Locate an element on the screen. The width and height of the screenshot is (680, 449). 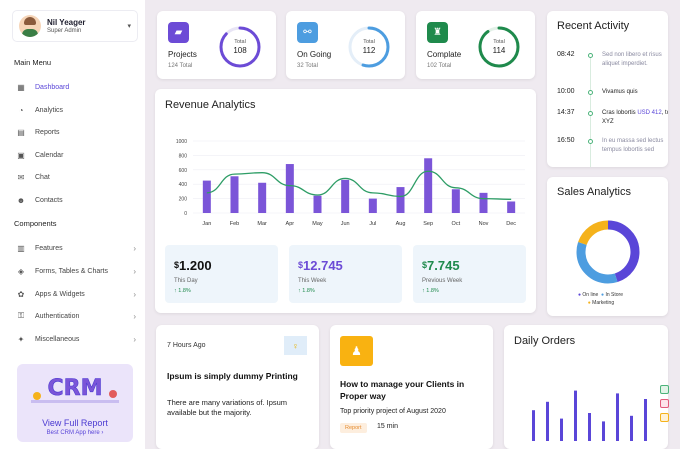
revenue-week-card: $12.745 This Week ↑ 1.8% is located at coordinates (345, 274).